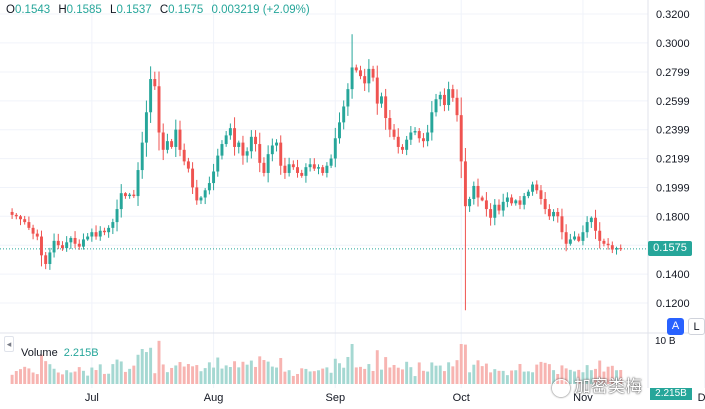 This screenshot has height=409, width=705. Describe the element at coordinates (675, 326) in the screenshot. I see `auto-scale-button: A` at that location.